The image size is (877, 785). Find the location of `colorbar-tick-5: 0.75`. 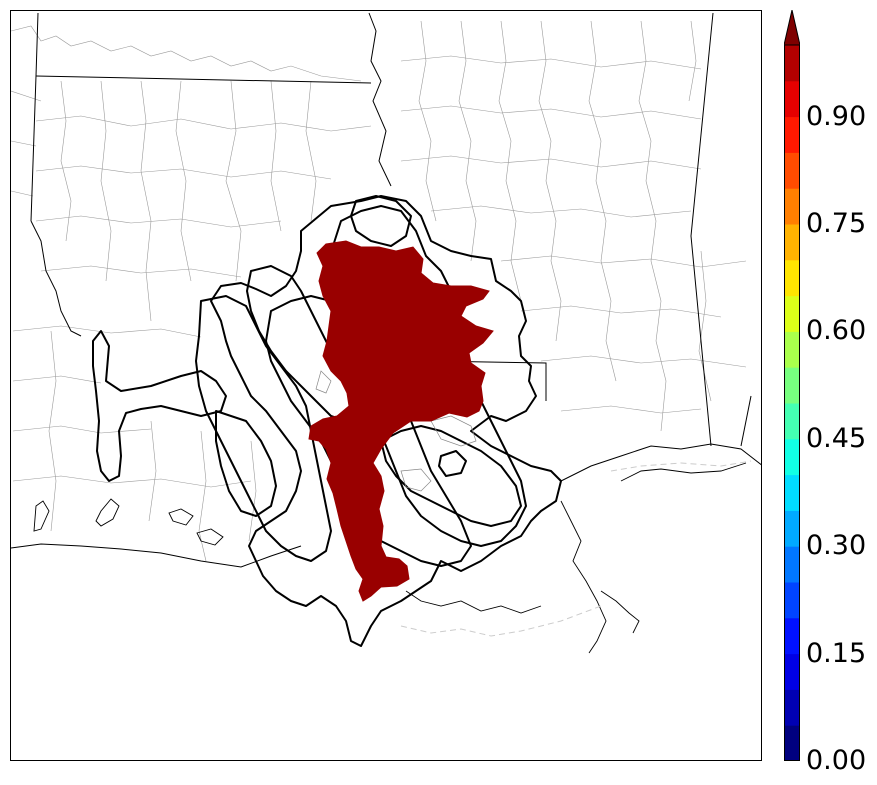

colorbar-tick-5: 0.75 is located at coordinates (836, 223).